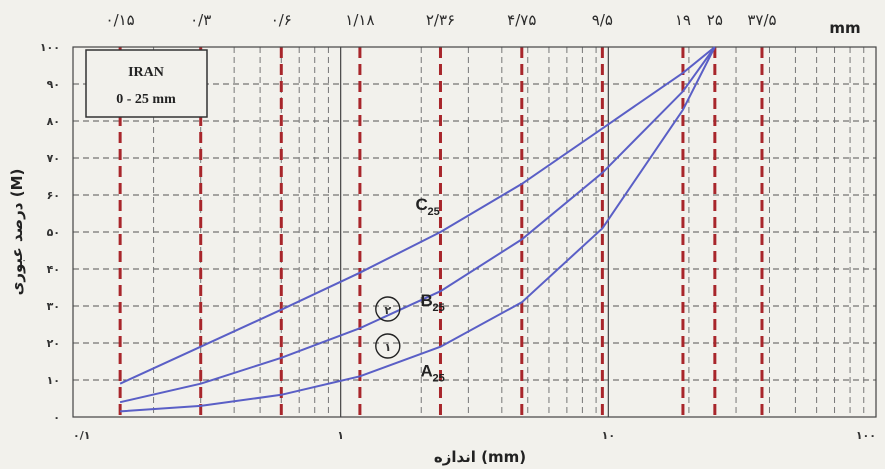 Image resolution: width=885 pixels, height=469 pixels. I want to click on curve-label-C: C, so click(421, 204).